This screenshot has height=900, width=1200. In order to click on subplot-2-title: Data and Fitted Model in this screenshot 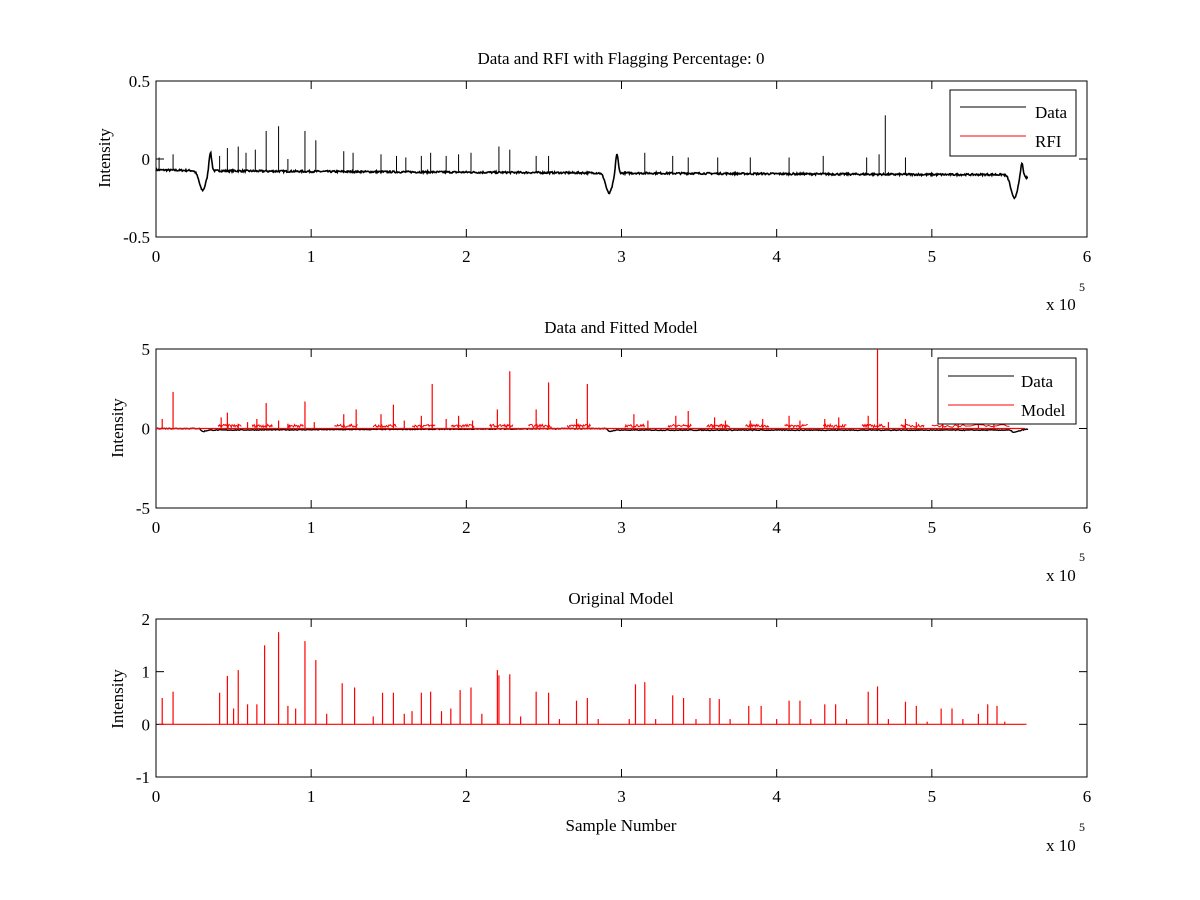, I will do `click(621, 327)`.